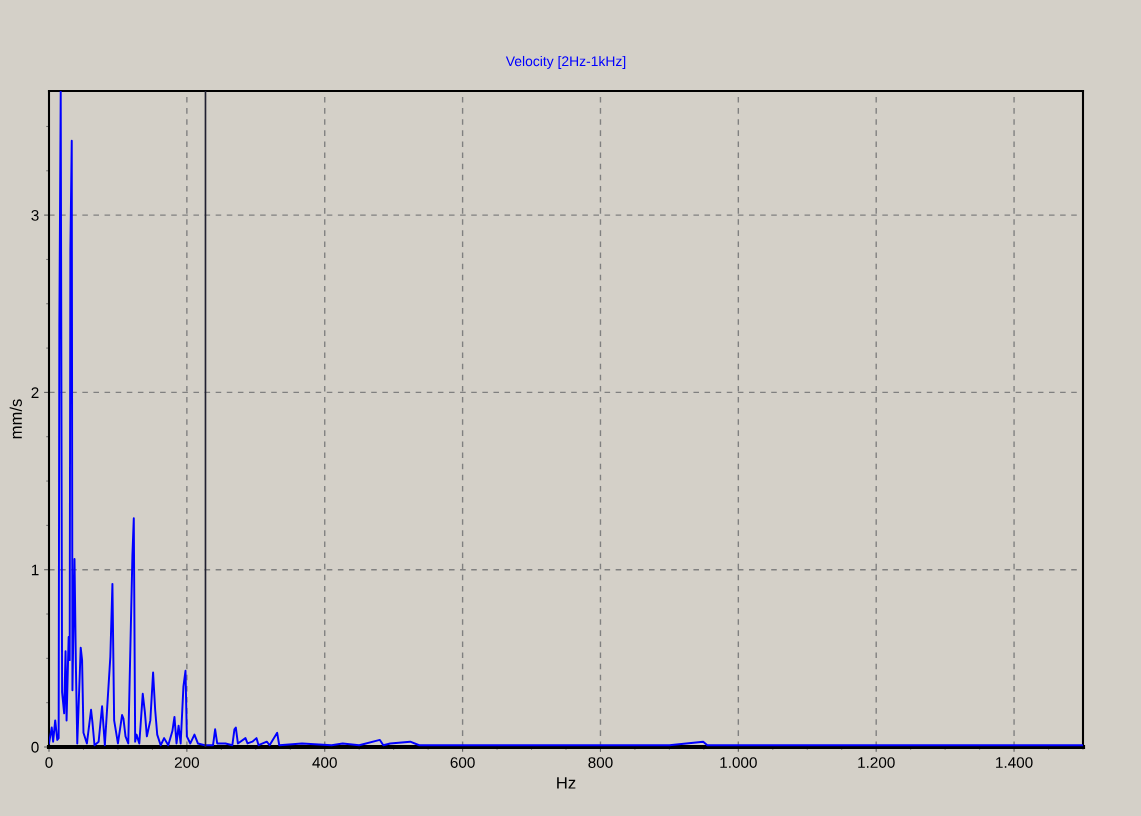 Image resolution: width=1141 pixels, height=816 pixels. I want to click on y-axis-title: mm/s, so click(15, 419).